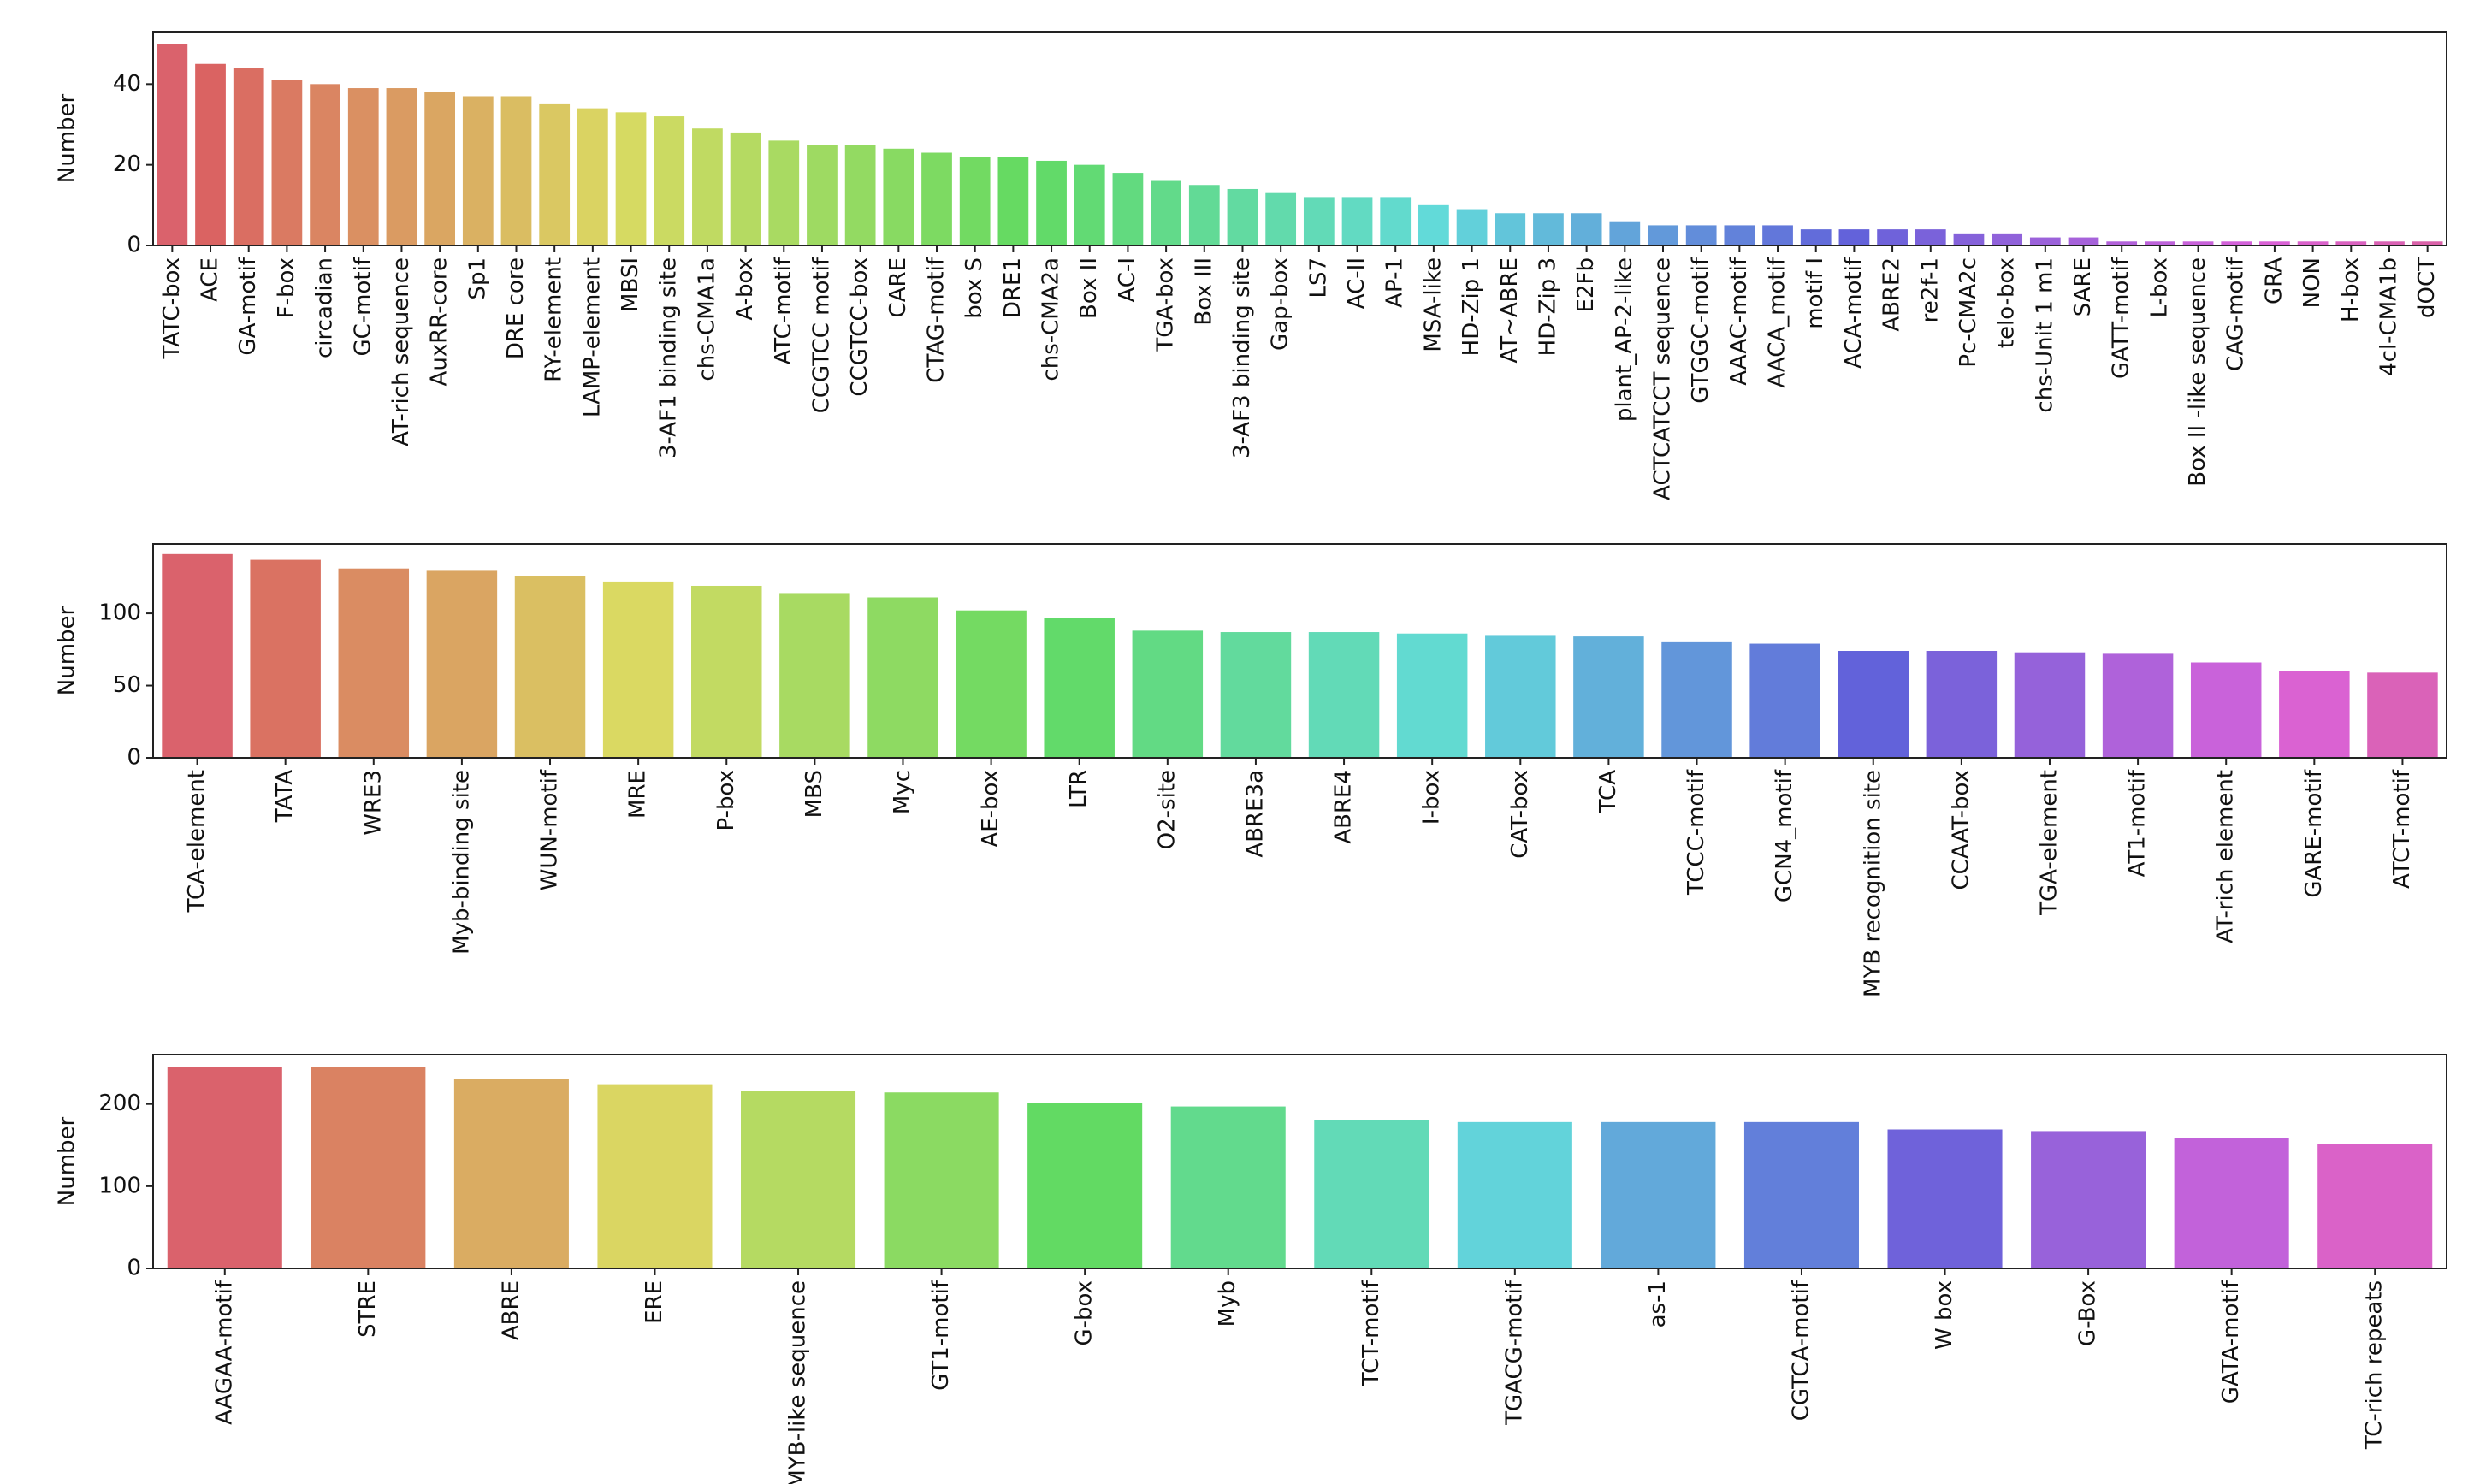 Image resolution: width=2480 pixels, height=1484 pixels. I want to click on y-tick-label: 200, so click(119, 1103).